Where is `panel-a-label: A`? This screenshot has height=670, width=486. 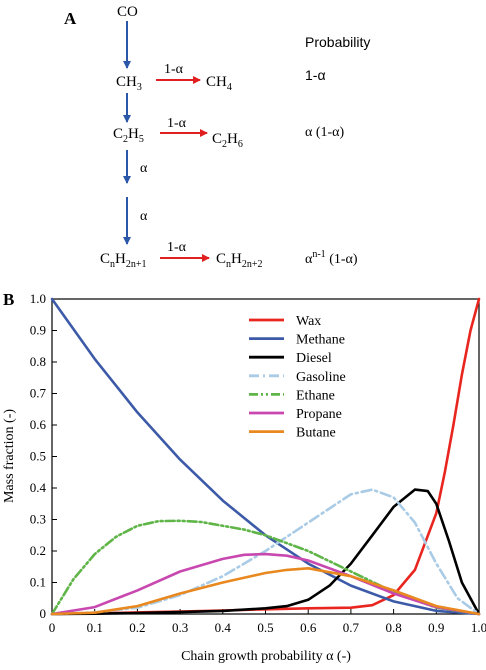
panel-a-label: A is located at coordinates (70, 18).